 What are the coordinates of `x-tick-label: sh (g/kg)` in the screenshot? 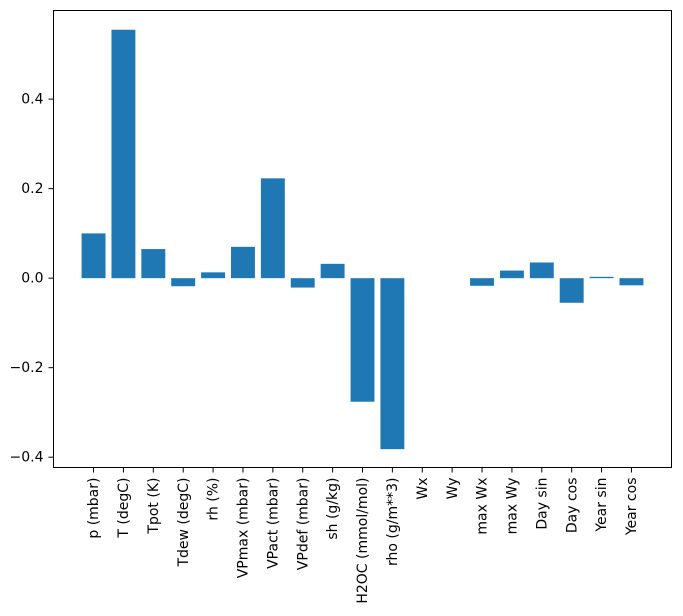 It's located at (333, 509).